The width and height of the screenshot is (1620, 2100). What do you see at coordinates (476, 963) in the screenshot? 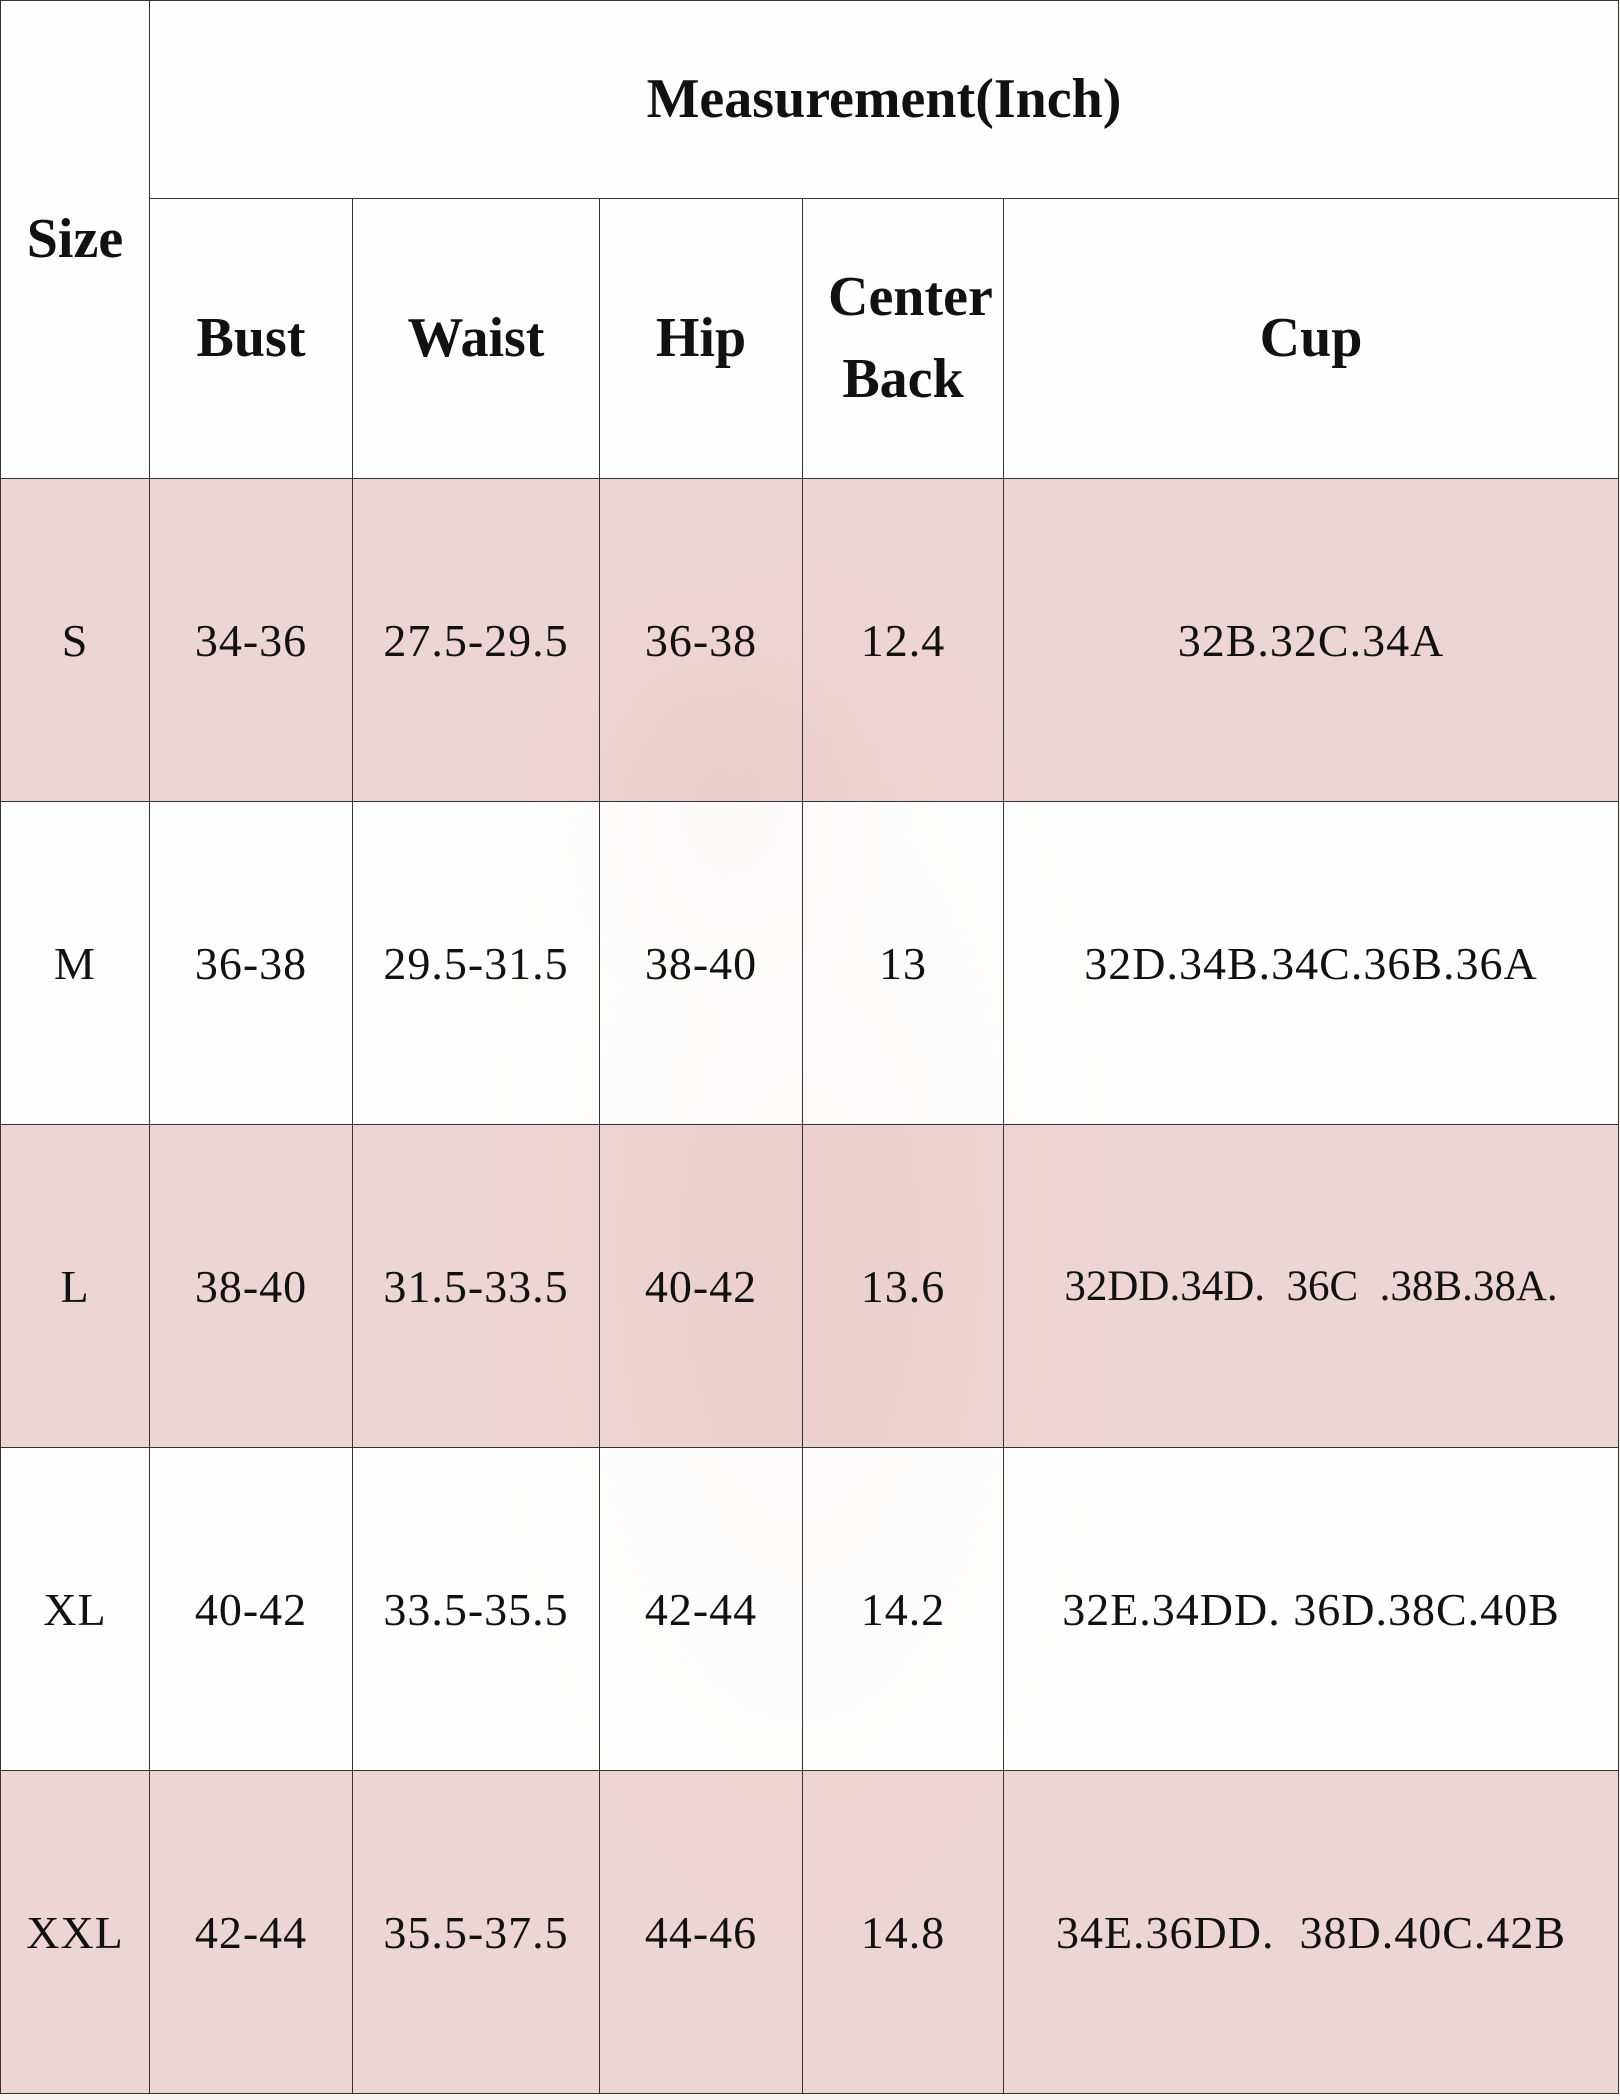
I see `waist-cell: 29.5-31.5` at bounding box center [476, 963].